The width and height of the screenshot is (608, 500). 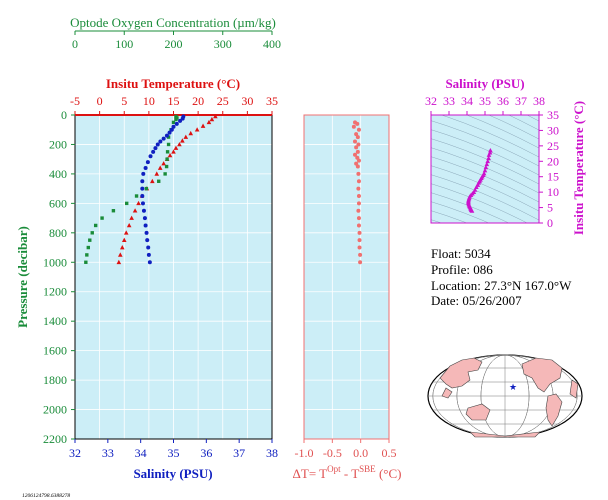 I want to click on temperature-tick-label: 5, so click(x=124, y=101).